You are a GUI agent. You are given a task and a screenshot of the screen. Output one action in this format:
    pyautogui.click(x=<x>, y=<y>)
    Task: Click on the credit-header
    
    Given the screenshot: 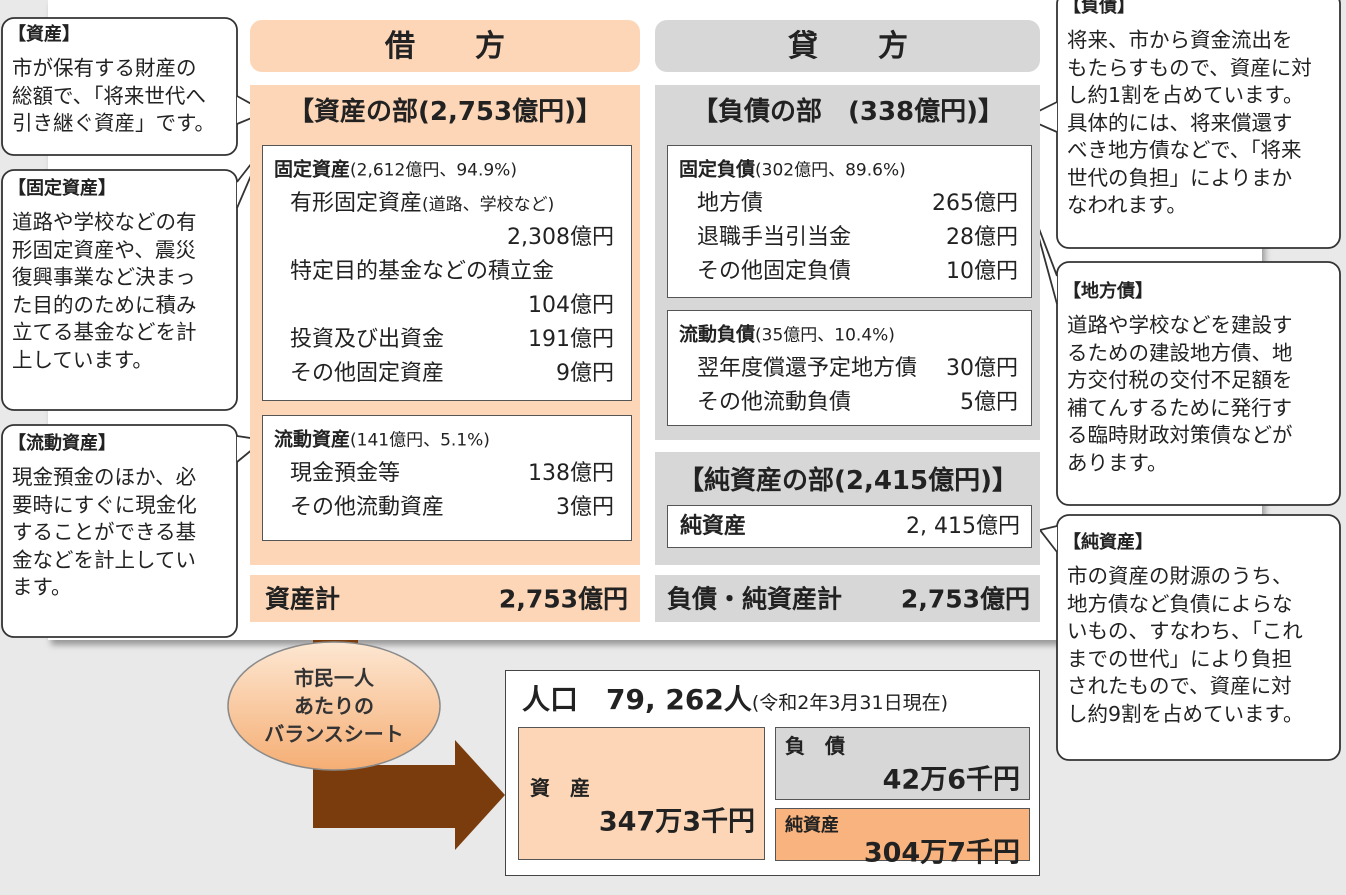 What is the action you would take?
    pyautogui.click(x=847, y=46)
    